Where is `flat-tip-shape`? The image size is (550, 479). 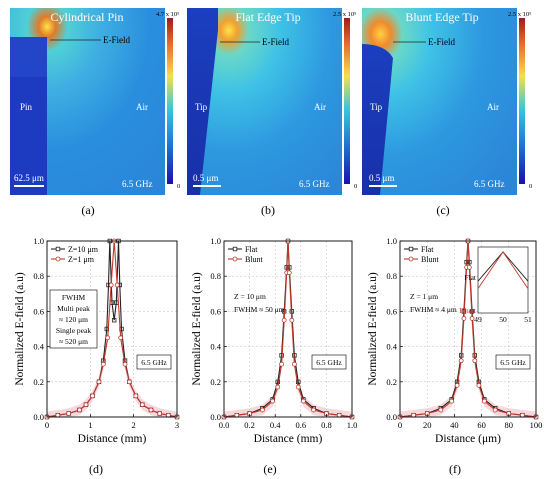
flat-tip-shape is located at coordinates (202, 101).